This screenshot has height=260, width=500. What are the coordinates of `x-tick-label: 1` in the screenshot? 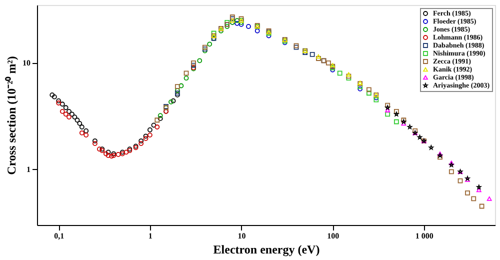 It's located at (150, 236).